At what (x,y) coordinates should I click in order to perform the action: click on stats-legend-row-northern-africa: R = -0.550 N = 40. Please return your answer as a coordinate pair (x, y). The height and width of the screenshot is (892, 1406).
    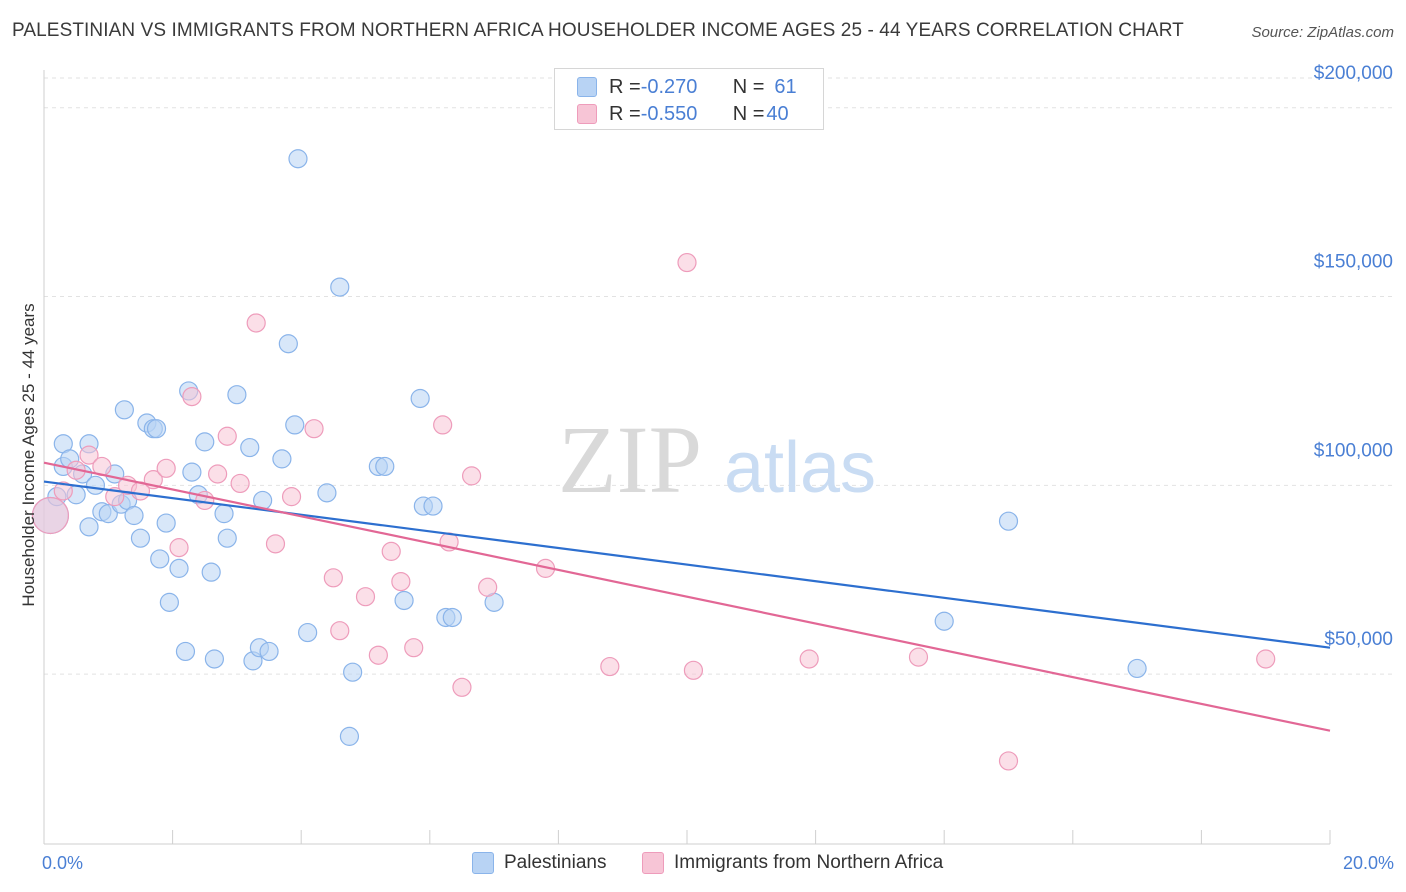
    Looking at the image, I should click on (683, 114).